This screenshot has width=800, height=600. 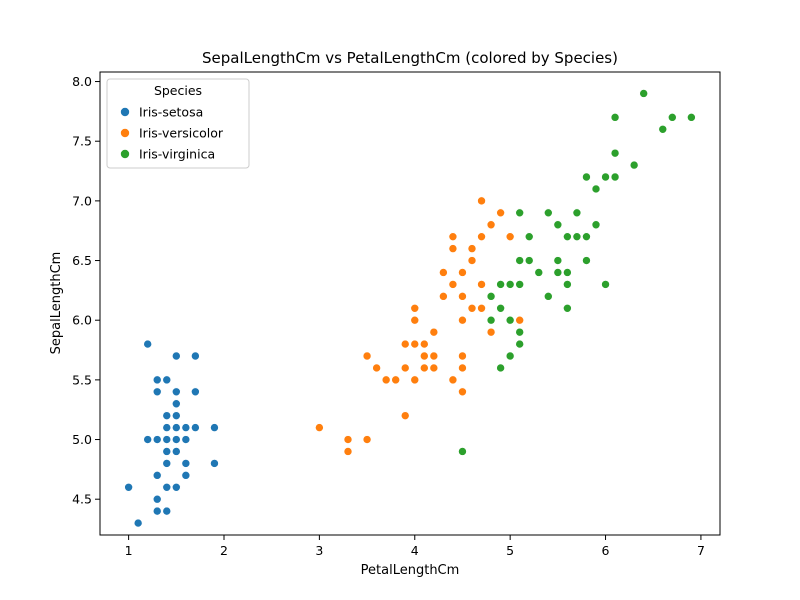 What do you see at coordinates (86, 290) in the screenshot?
I see `y-axis-ticks: 4.5 5.0 5.5 6.0 6.5 7.0 7.5 8.0` at bounding box center [86, 290].